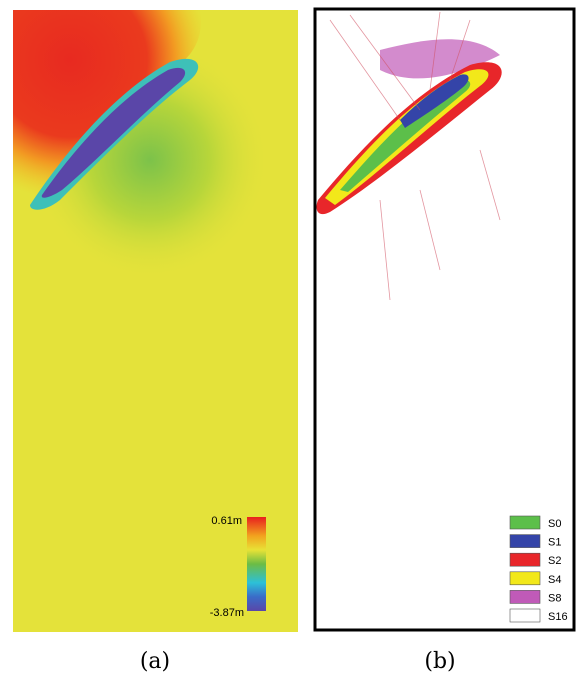 The image size is (579, 681). Describe the element at coordinates (554, 598) in the screenshot. I see `legend-label: S8` at that location.